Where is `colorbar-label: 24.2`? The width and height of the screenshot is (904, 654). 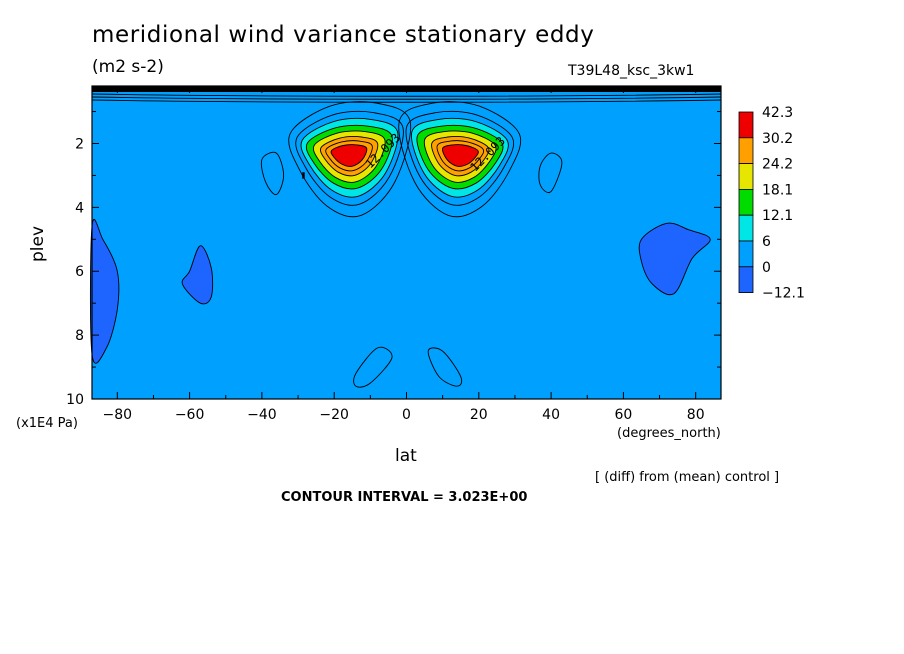 colorbar-label: 24.2 is located at coordinates (777, 165).